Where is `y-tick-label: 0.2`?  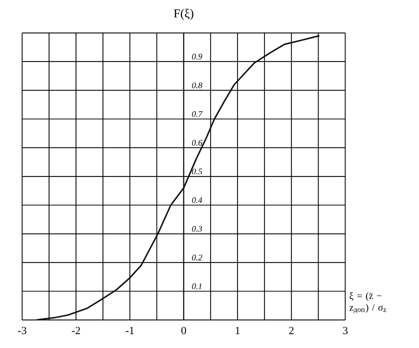
y-tick-label: 0.2 is located at coordinates (197, 257).